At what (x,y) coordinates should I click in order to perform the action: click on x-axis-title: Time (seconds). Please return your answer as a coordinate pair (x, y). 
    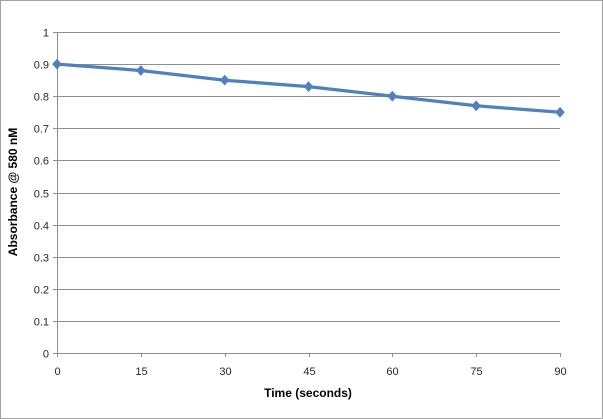
    Looking at the image, I should click on (308, 393).